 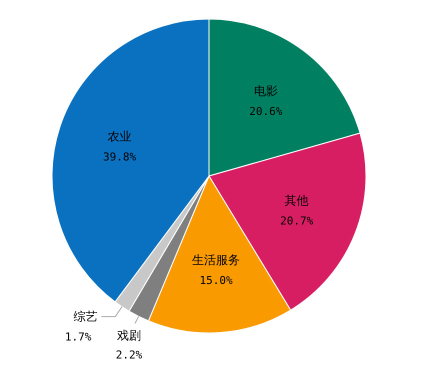 I want to click on slice-label: 农业, so click(x=120, y=136).